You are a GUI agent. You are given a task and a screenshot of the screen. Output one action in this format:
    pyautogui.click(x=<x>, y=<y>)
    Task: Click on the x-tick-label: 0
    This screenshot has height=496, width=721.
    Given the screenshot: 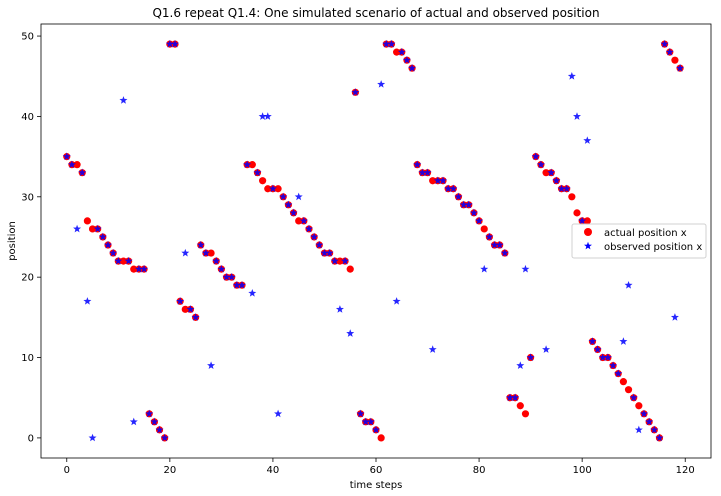 What is the action you would take?
    pyautogui.click(x=67, y=470)
    